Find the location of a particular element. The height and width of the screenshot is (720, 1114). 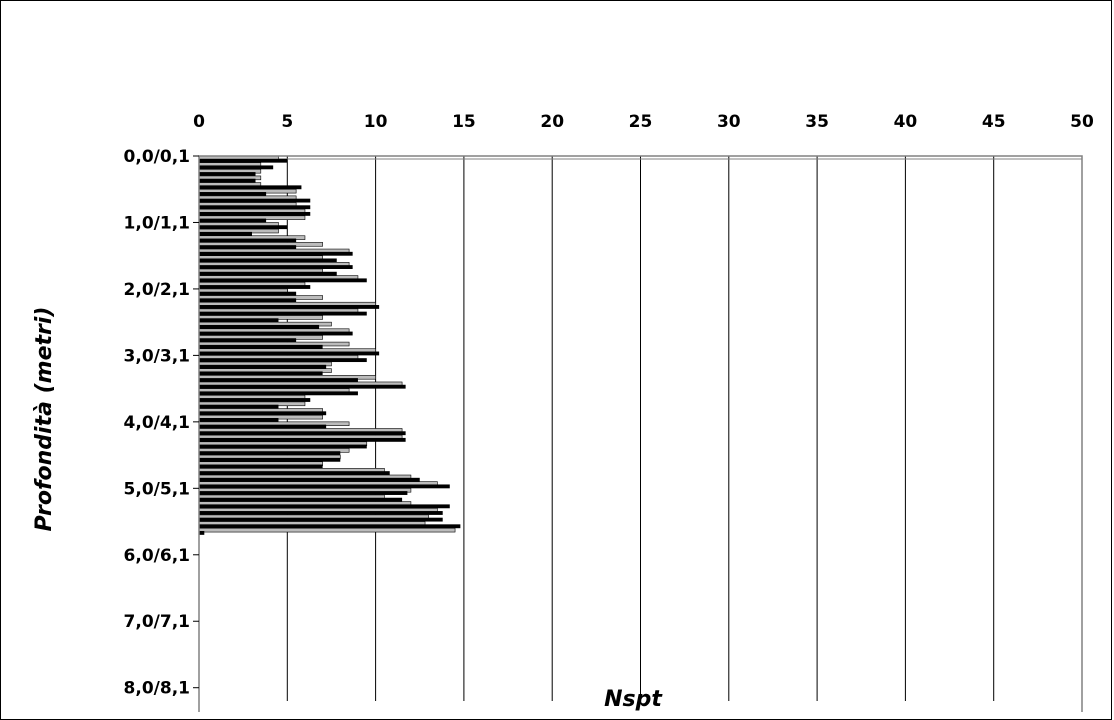

x-tick-label: 35 is located at coordinates (817, 122).